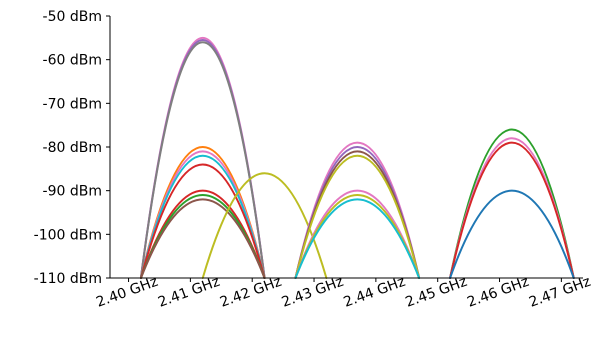 The image size is (592, 341). What do you see at coordinates (72, 17) in the screenshot?
I see `y-tick-label: -50 dBm` at bounding box center [72, 17].